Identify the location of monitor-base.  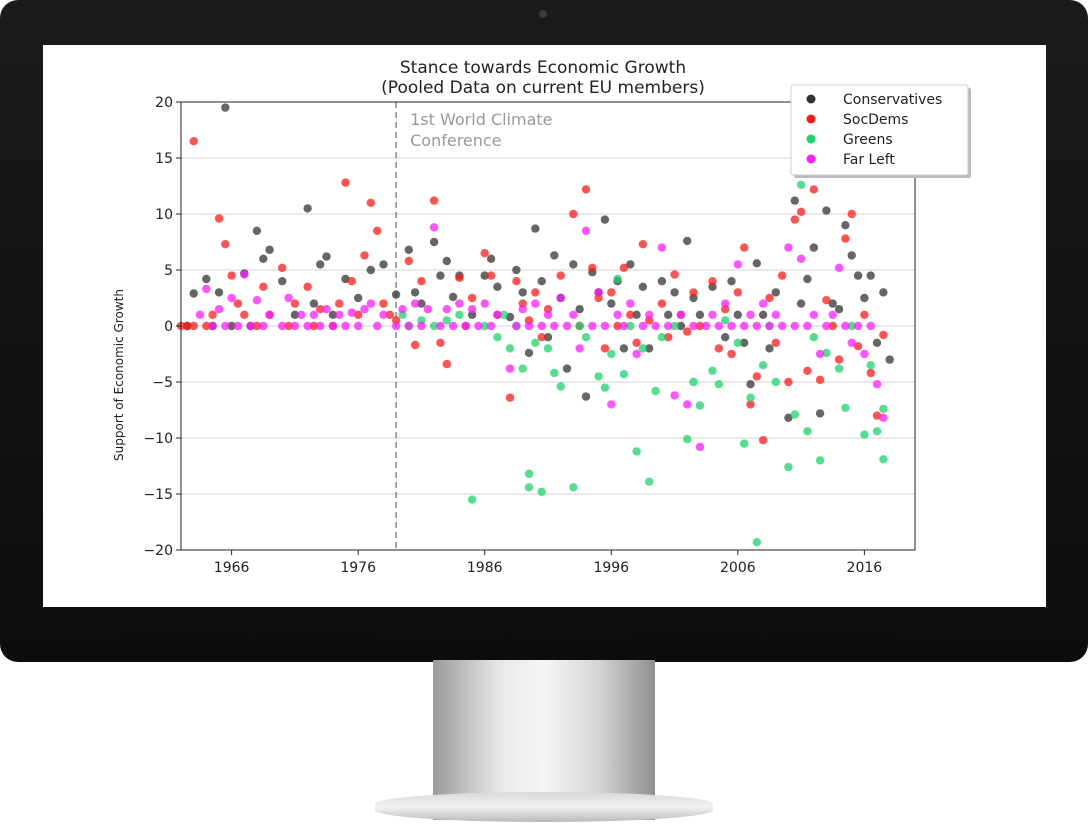
(544, 807).